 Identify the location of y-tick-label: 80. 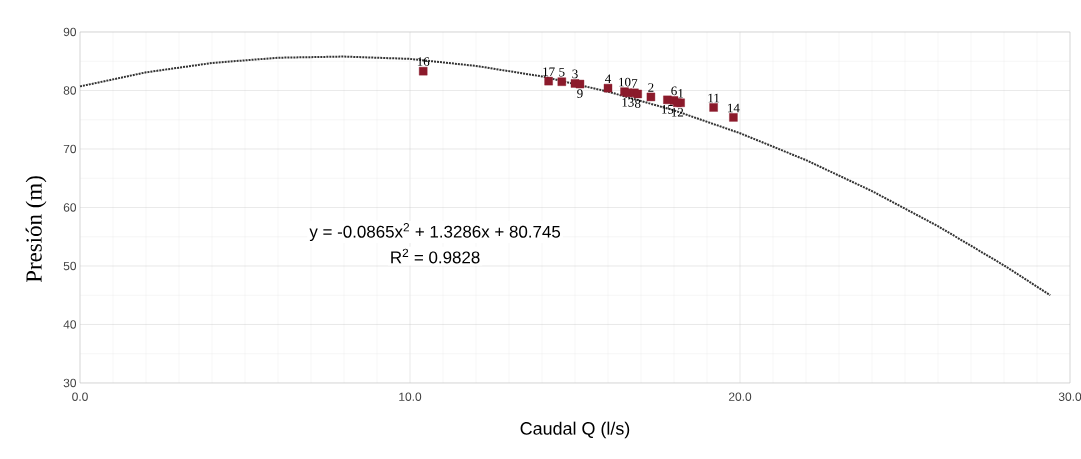
(70, 90).